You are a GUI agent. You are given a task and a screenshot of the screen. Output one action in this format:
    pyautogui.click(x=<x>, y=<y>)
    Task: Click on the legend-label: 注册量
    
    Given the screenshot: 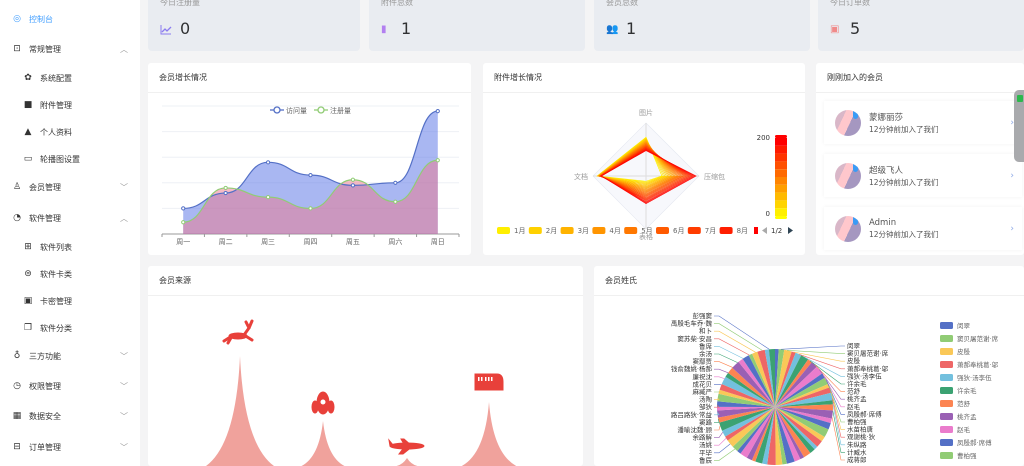 What is the action you would take?
    pyautogui.click(x=340, y=110)
    